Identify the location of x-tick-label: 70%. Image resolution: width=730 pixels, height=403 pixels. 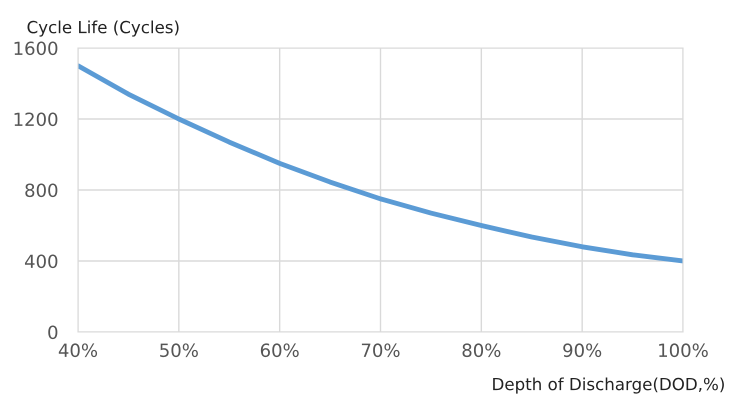
(381, 350).